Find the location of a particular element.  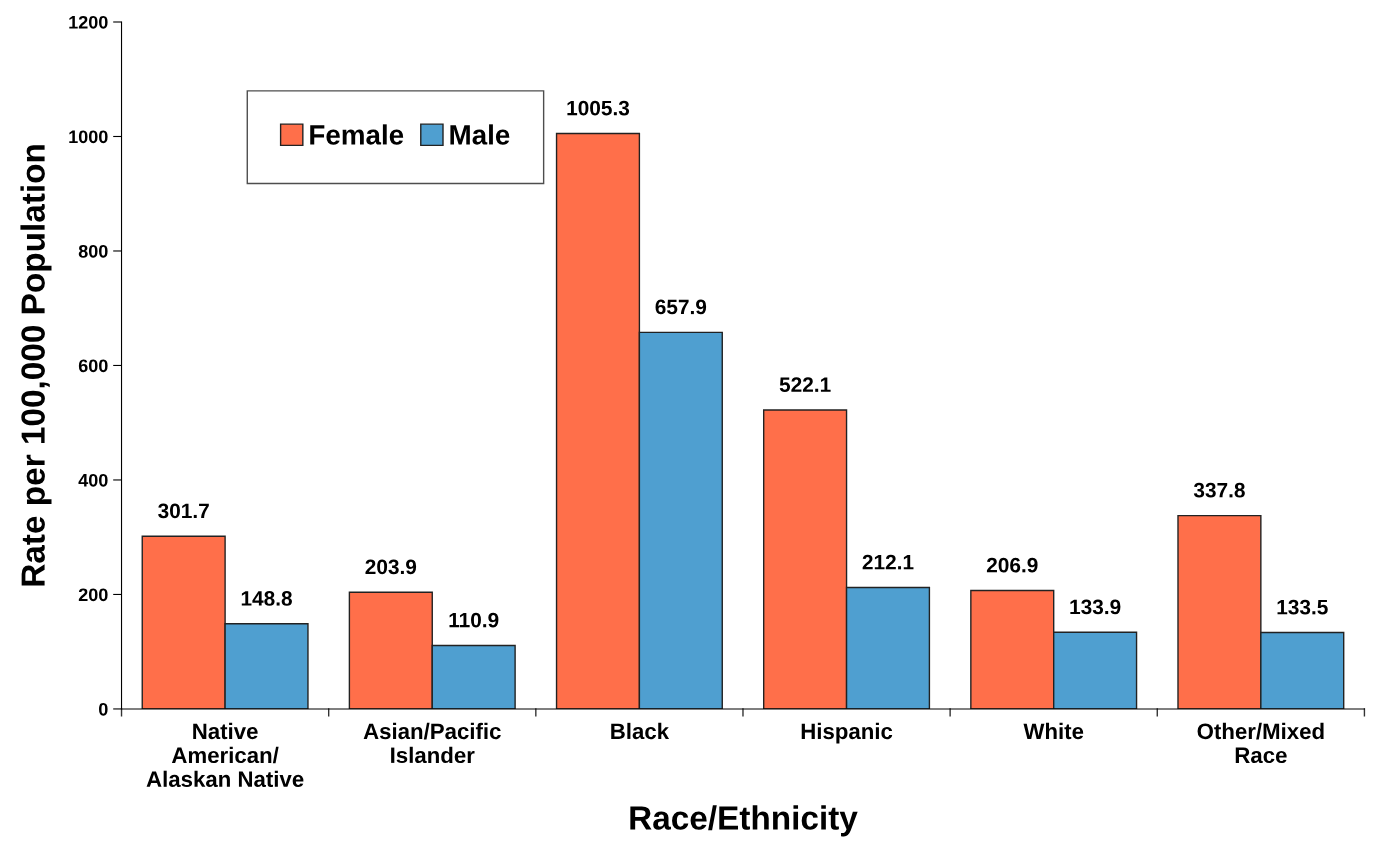

x-tick-label: Black is located at coordinates (640, 731).